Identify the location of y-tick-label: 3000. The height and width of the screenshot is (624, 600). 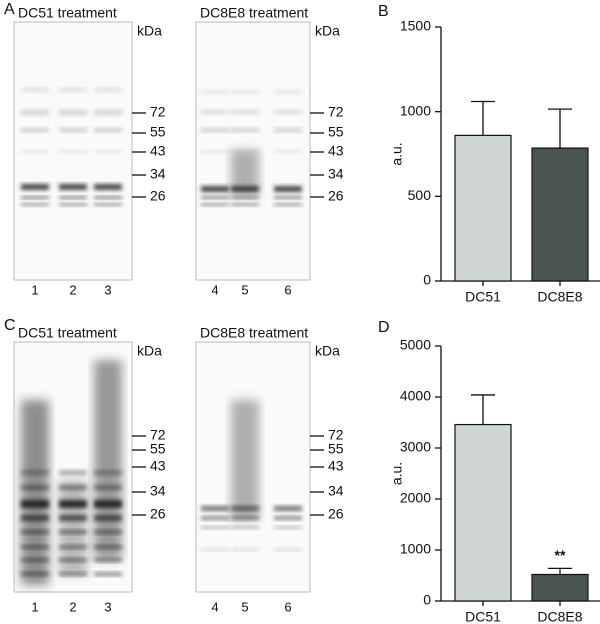
(415, 447).